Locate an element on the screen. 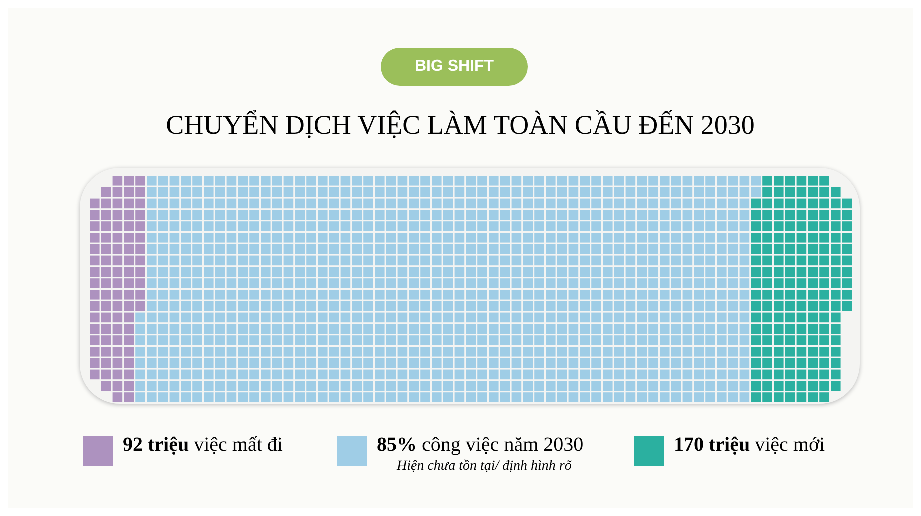 The height and width of the screenshot is (516, 921). category-label: công việc năm 2030 is located at coordinates (503, 445).